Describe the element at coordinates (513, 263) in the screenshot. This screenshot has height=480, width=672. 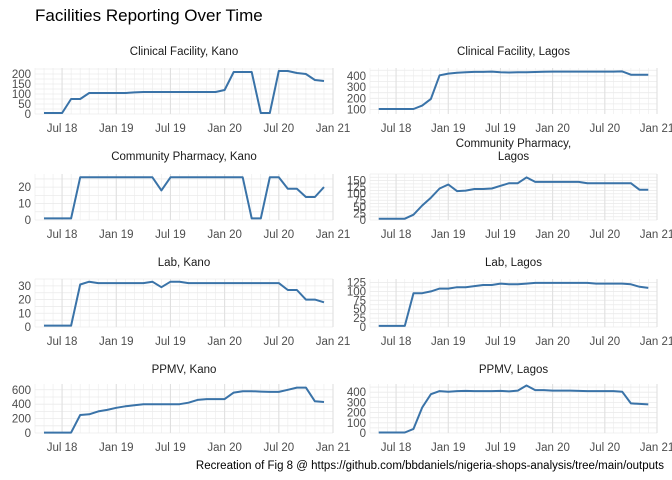
I see `panel-title: Lab, Lagos` at that location.